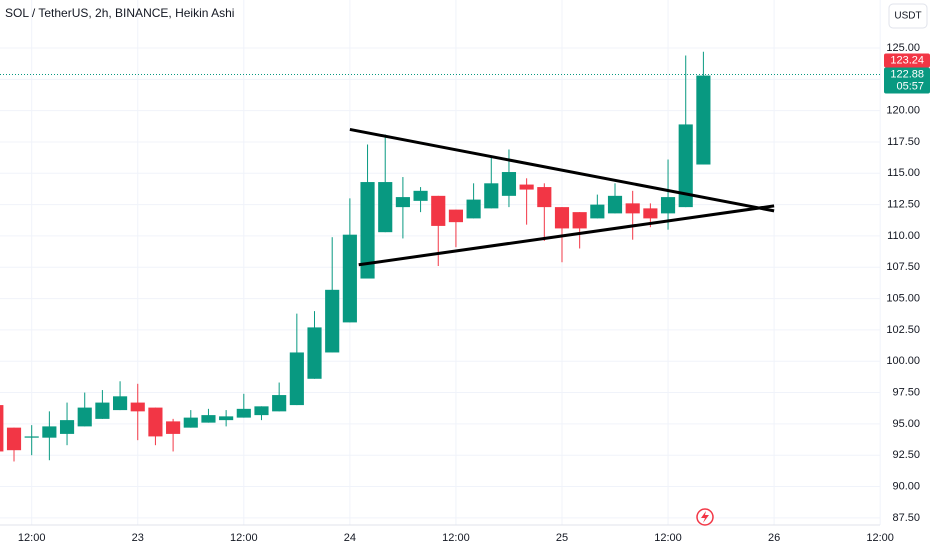 The image size is (932, 550). Describe the element at coordinates (903, 173) in the screenshot. I see `y-tick-label: 115.00` at that location.